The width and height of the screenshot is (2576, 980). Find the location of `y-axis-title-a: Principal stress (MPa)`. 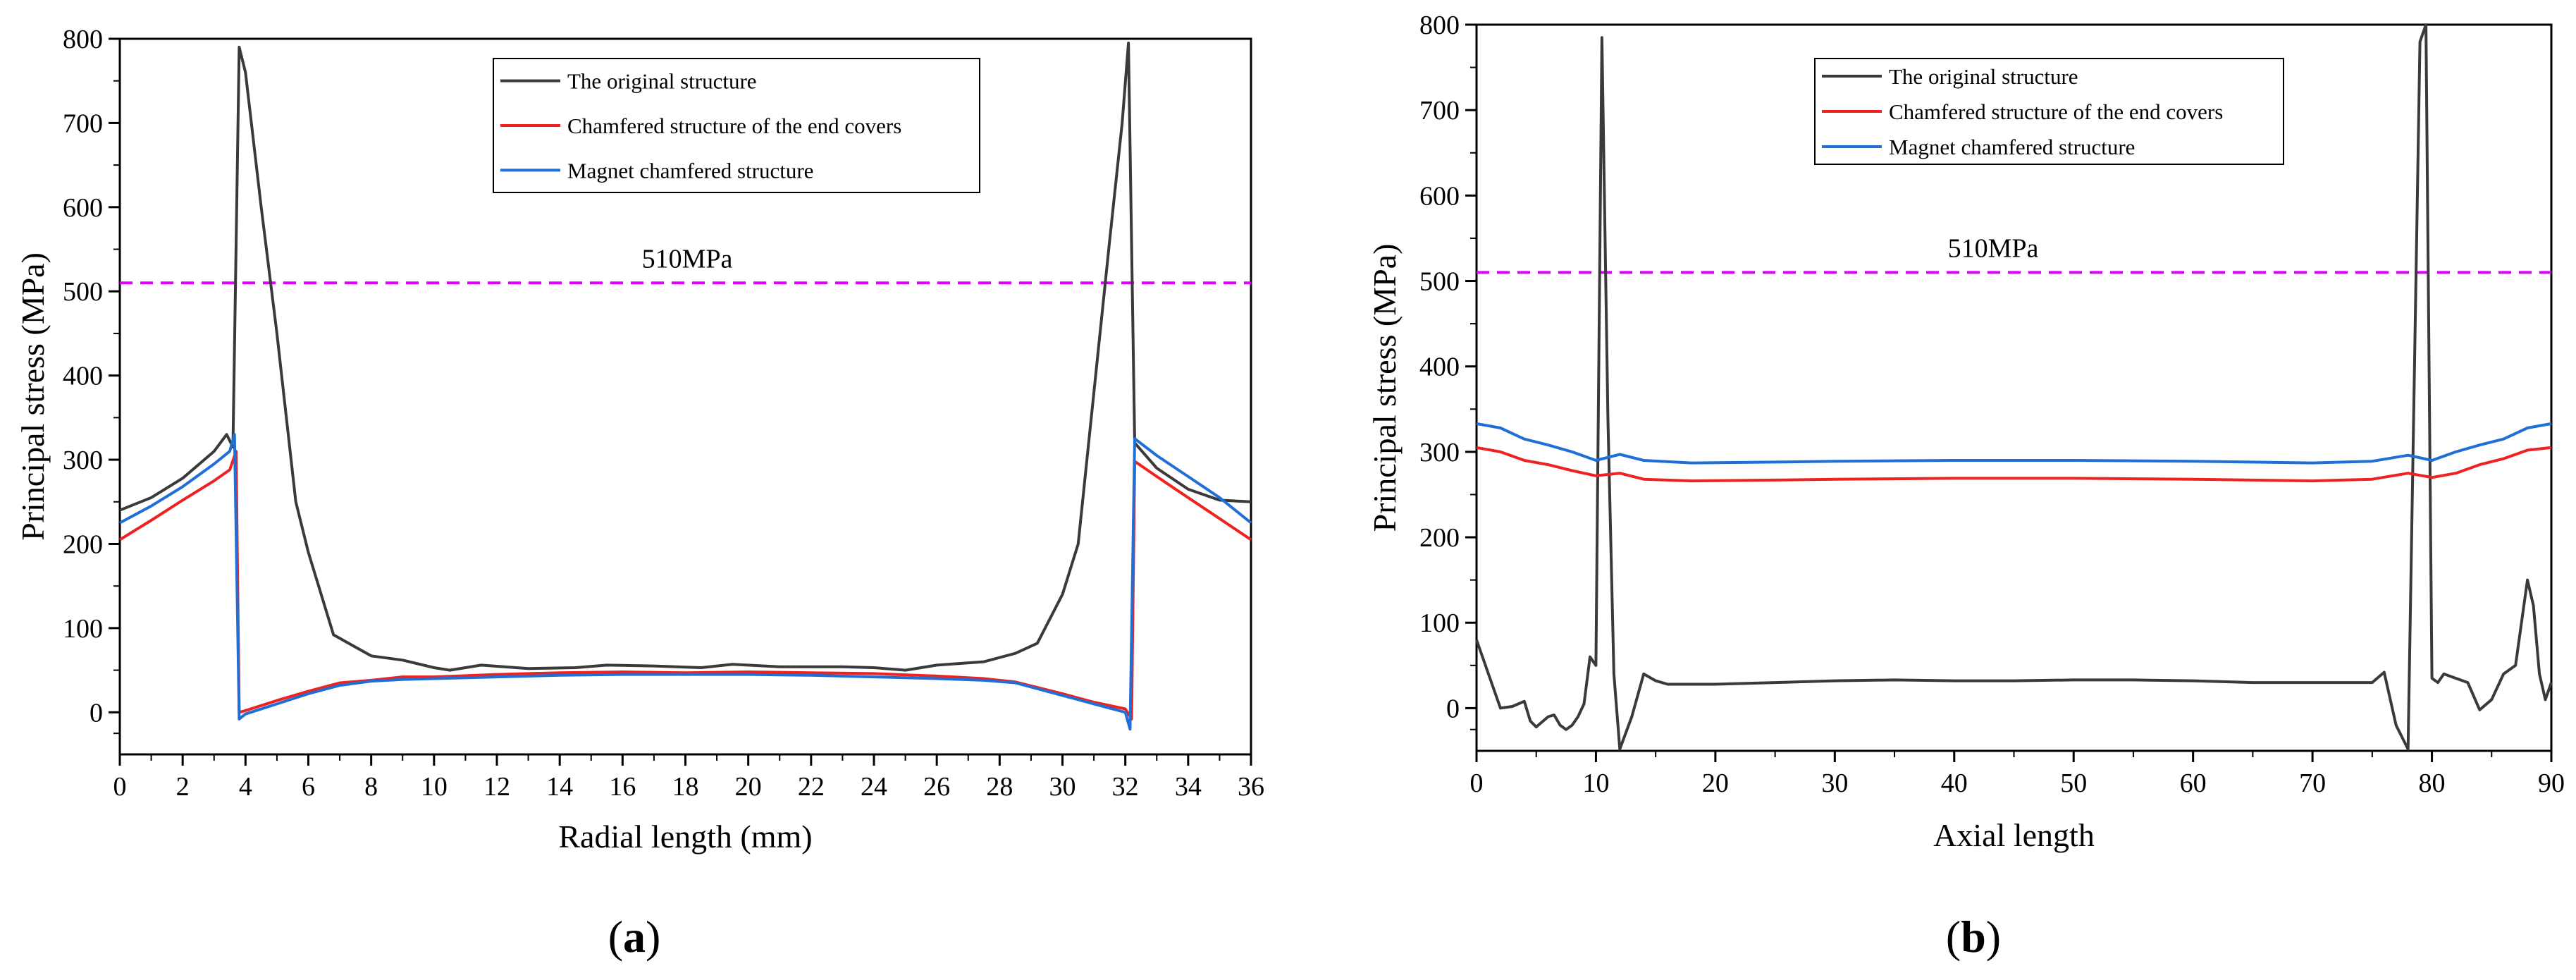

y-axis-title-a: Principal stress (MPa) is located at coordinates (33, 396).